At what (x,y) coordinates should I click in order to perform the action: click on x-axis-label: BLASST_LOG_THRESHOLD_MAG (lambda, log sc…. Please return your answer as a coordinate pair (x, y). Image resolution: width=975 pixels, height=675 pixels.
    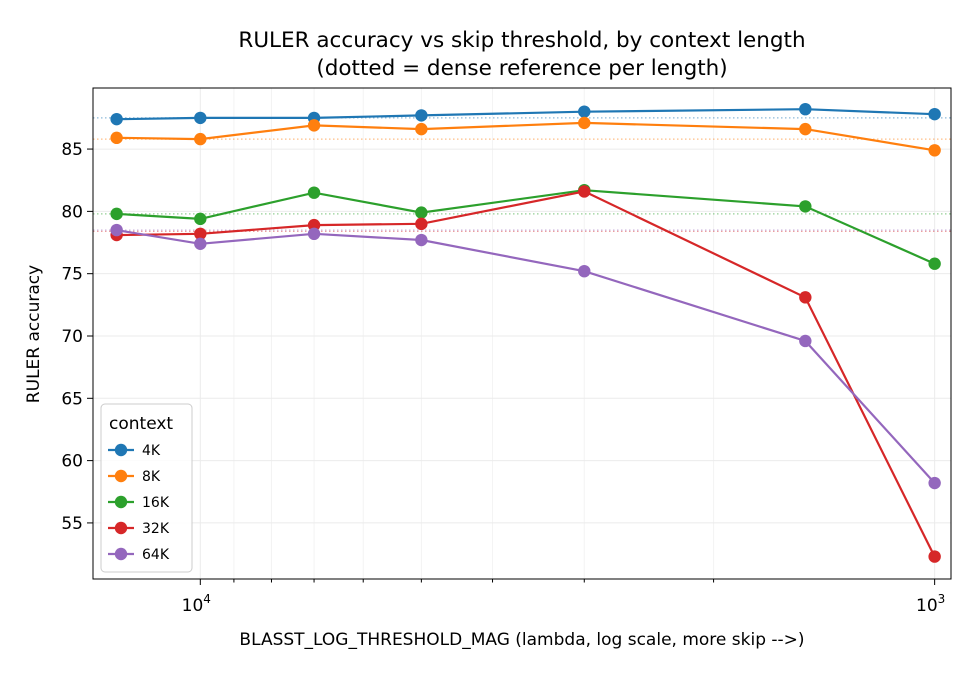
    Looking at the image, I should click on (521, 640).